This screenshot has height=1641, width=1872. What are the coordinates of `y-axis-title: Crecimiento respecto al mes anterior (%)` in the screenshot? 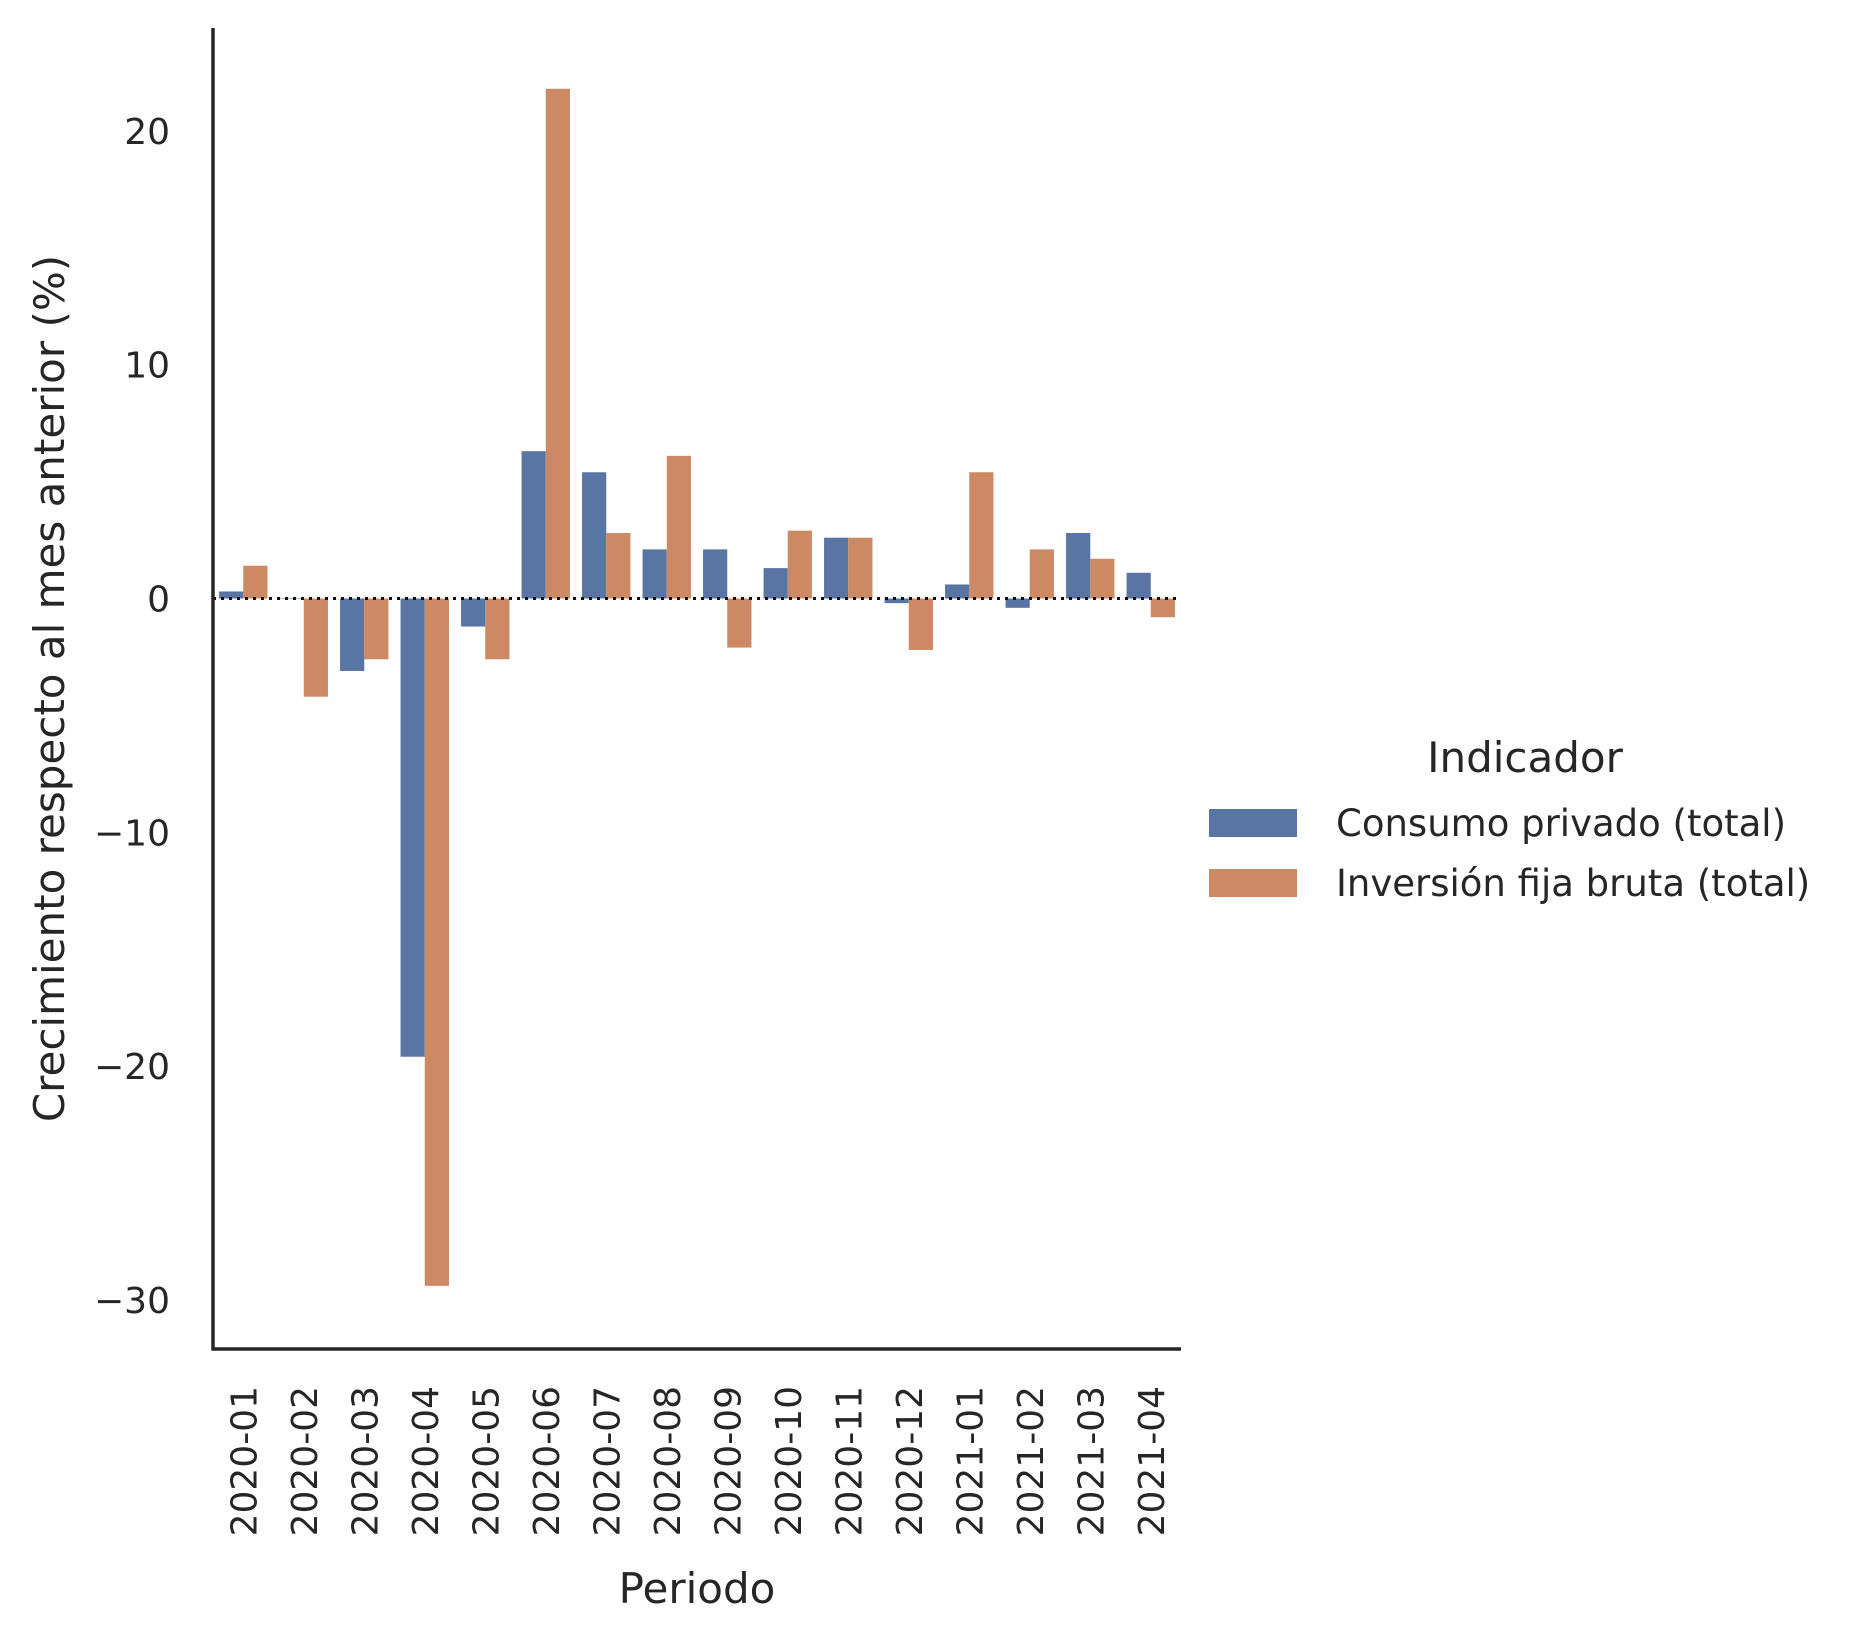 It's located at (49, 688).